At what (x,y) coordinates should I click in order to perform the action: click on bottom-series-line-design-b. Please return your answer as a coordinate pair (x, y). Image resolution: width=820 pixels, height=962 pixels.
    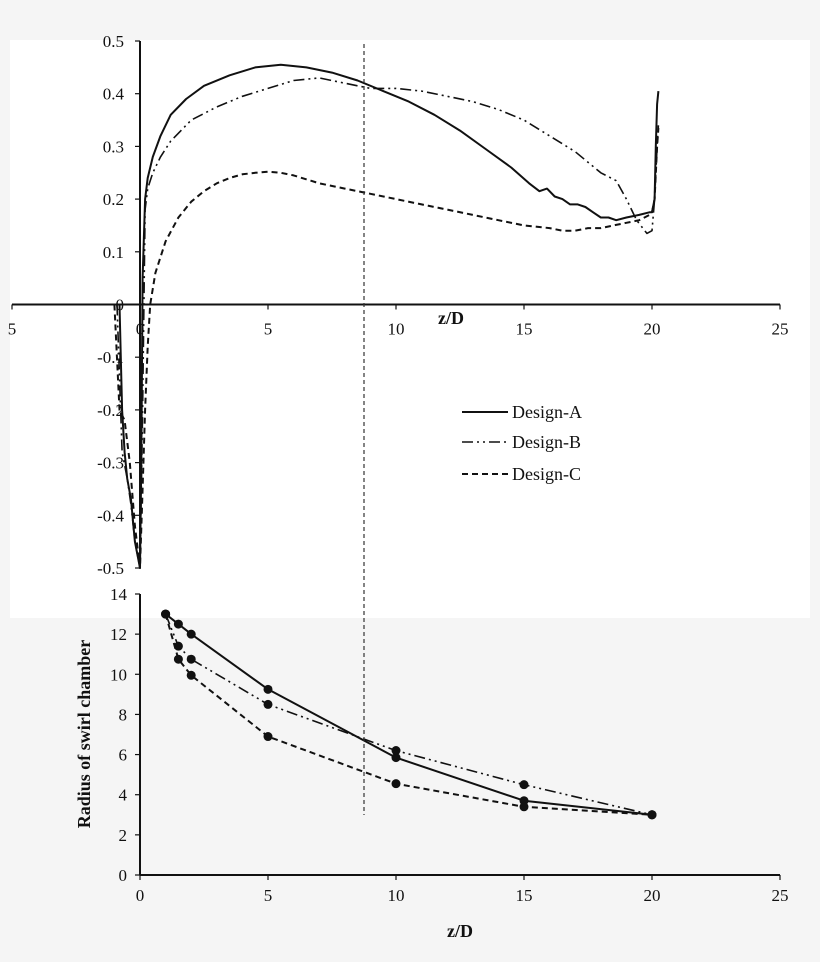
    Looking at the image, I should click on (408, 714).